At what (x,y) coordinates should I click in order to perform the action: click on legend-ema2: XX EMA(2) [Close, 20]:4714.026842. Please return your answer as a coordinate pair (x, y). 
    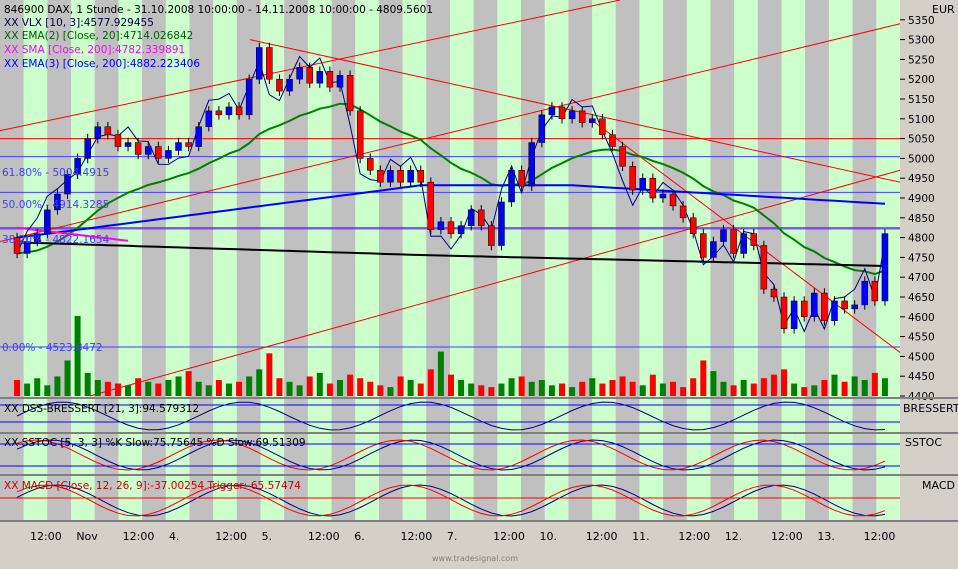
    Looking at the image, I should click on (98, 36).